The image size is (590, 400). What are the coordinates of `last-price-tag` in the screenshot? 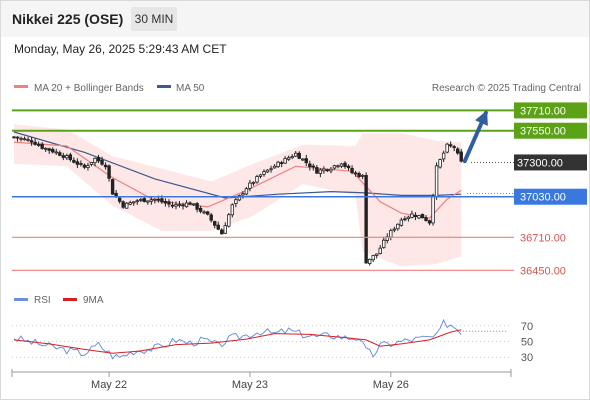 It's located at (550, 162).